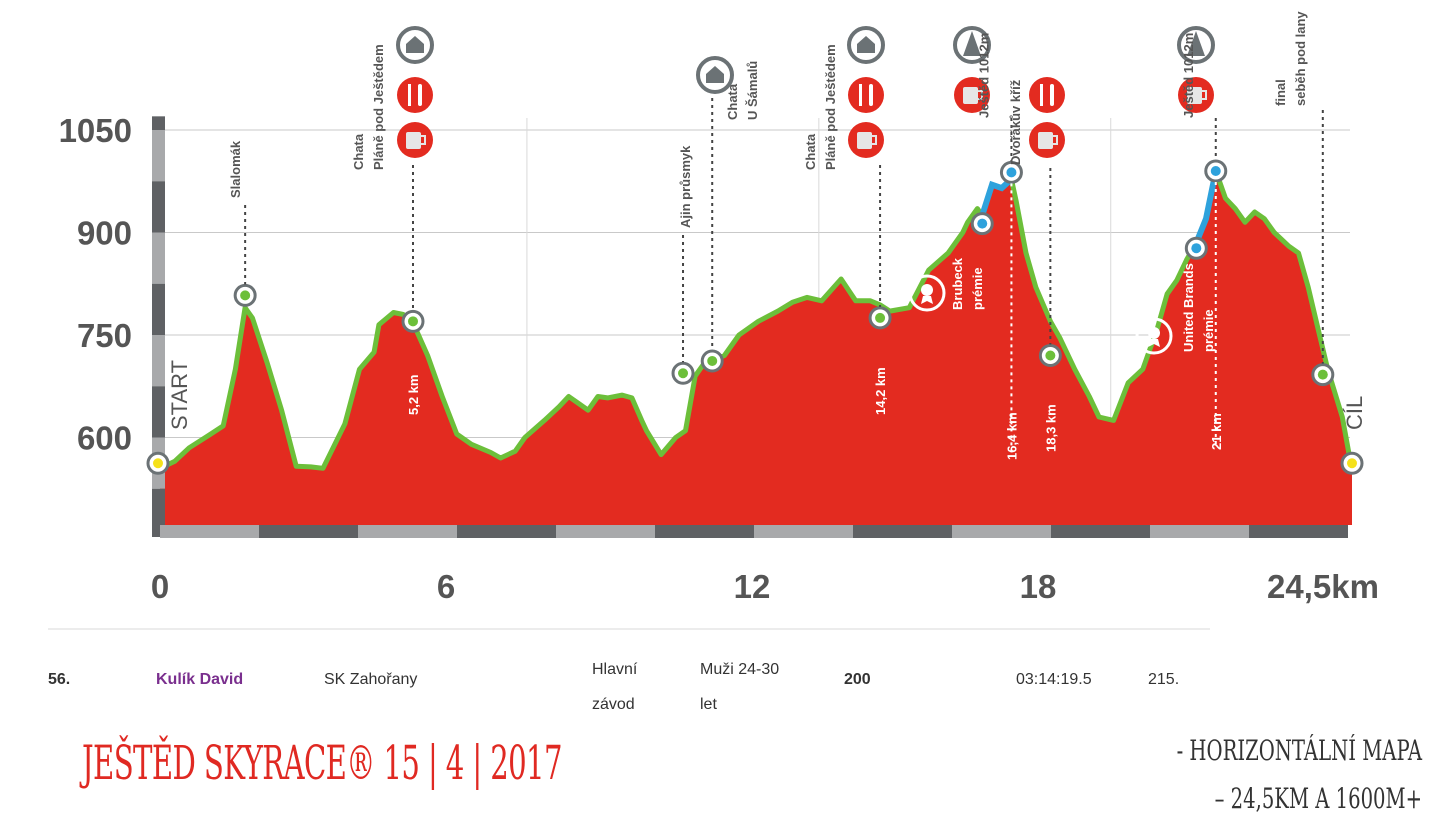  Describe the element at coordinates (866, 44) in the screenshot. I see `waypoint-5-icon-house-0-house` at that location.